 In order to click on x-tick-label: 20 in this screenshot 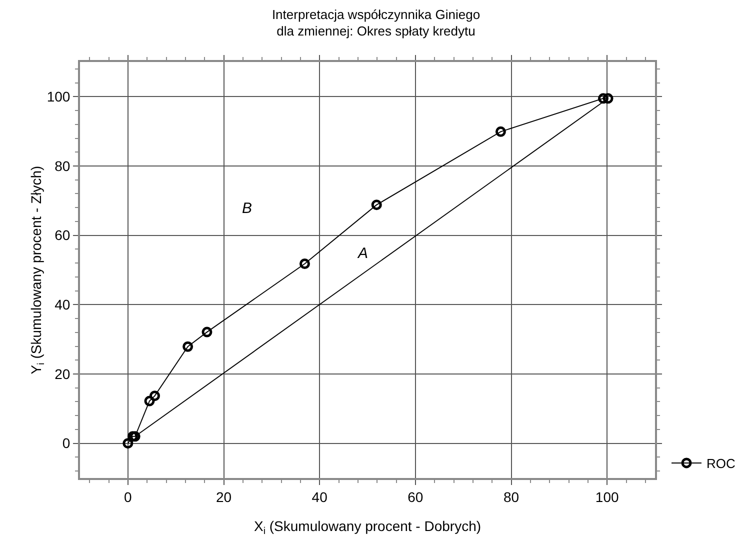, I will do `click(224, 496)`.